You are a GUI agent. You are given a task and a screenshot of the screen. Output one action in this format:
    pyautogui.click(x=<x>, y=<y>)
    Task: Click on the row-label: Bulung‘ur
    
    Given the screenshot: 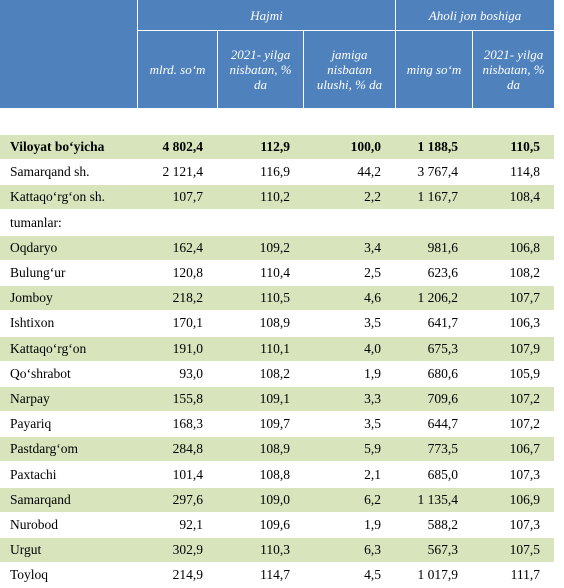 What is the action you would take?
    pyautogui.click(x=38, y=272)
    